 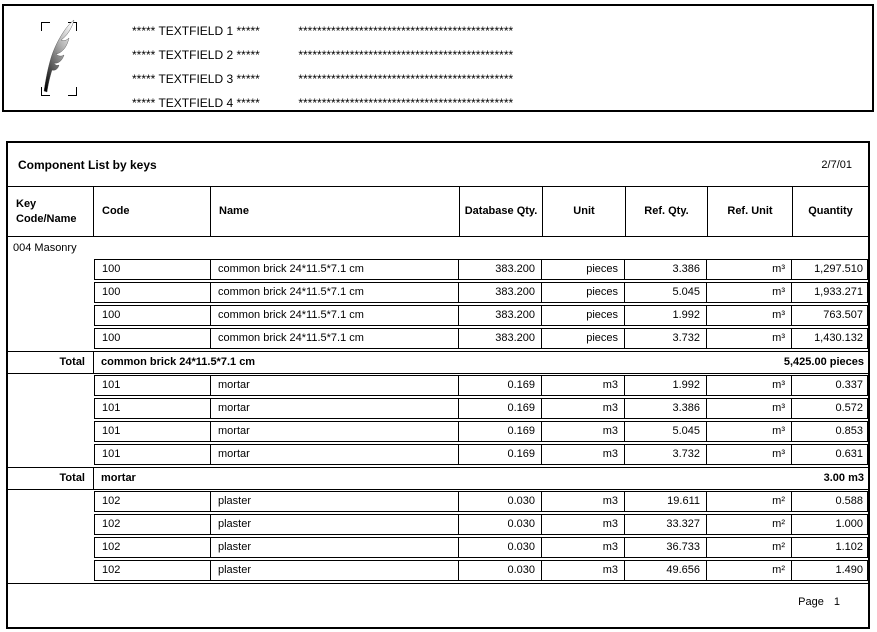 I want to click on crop-mark-top-left, so click(x=45, y=26).